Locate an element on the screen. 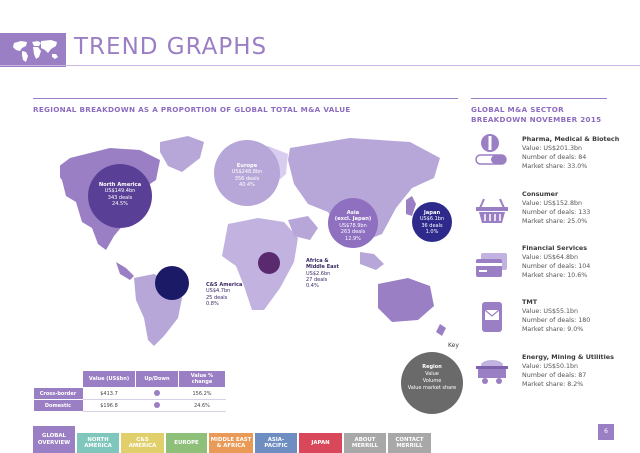  region-deals: 343 deals is located at coordinates (120, 197).